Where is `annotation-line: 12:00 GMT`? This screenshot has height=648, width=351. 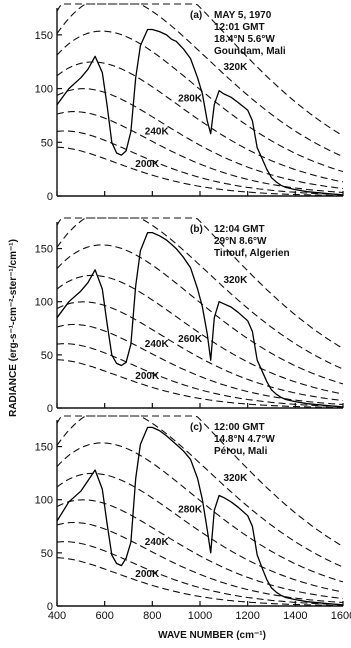 annotation-line: 12:00 GMT is located at coordinates (239, 427).